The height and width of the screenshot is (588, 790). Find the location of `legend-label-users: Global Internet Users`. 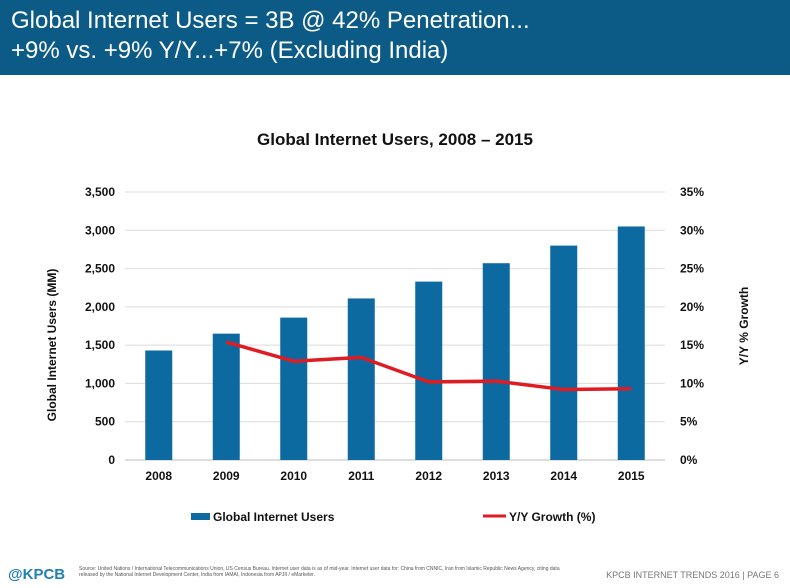

legend-label-users: Global Internet Users is located at coordinates (274, 517).